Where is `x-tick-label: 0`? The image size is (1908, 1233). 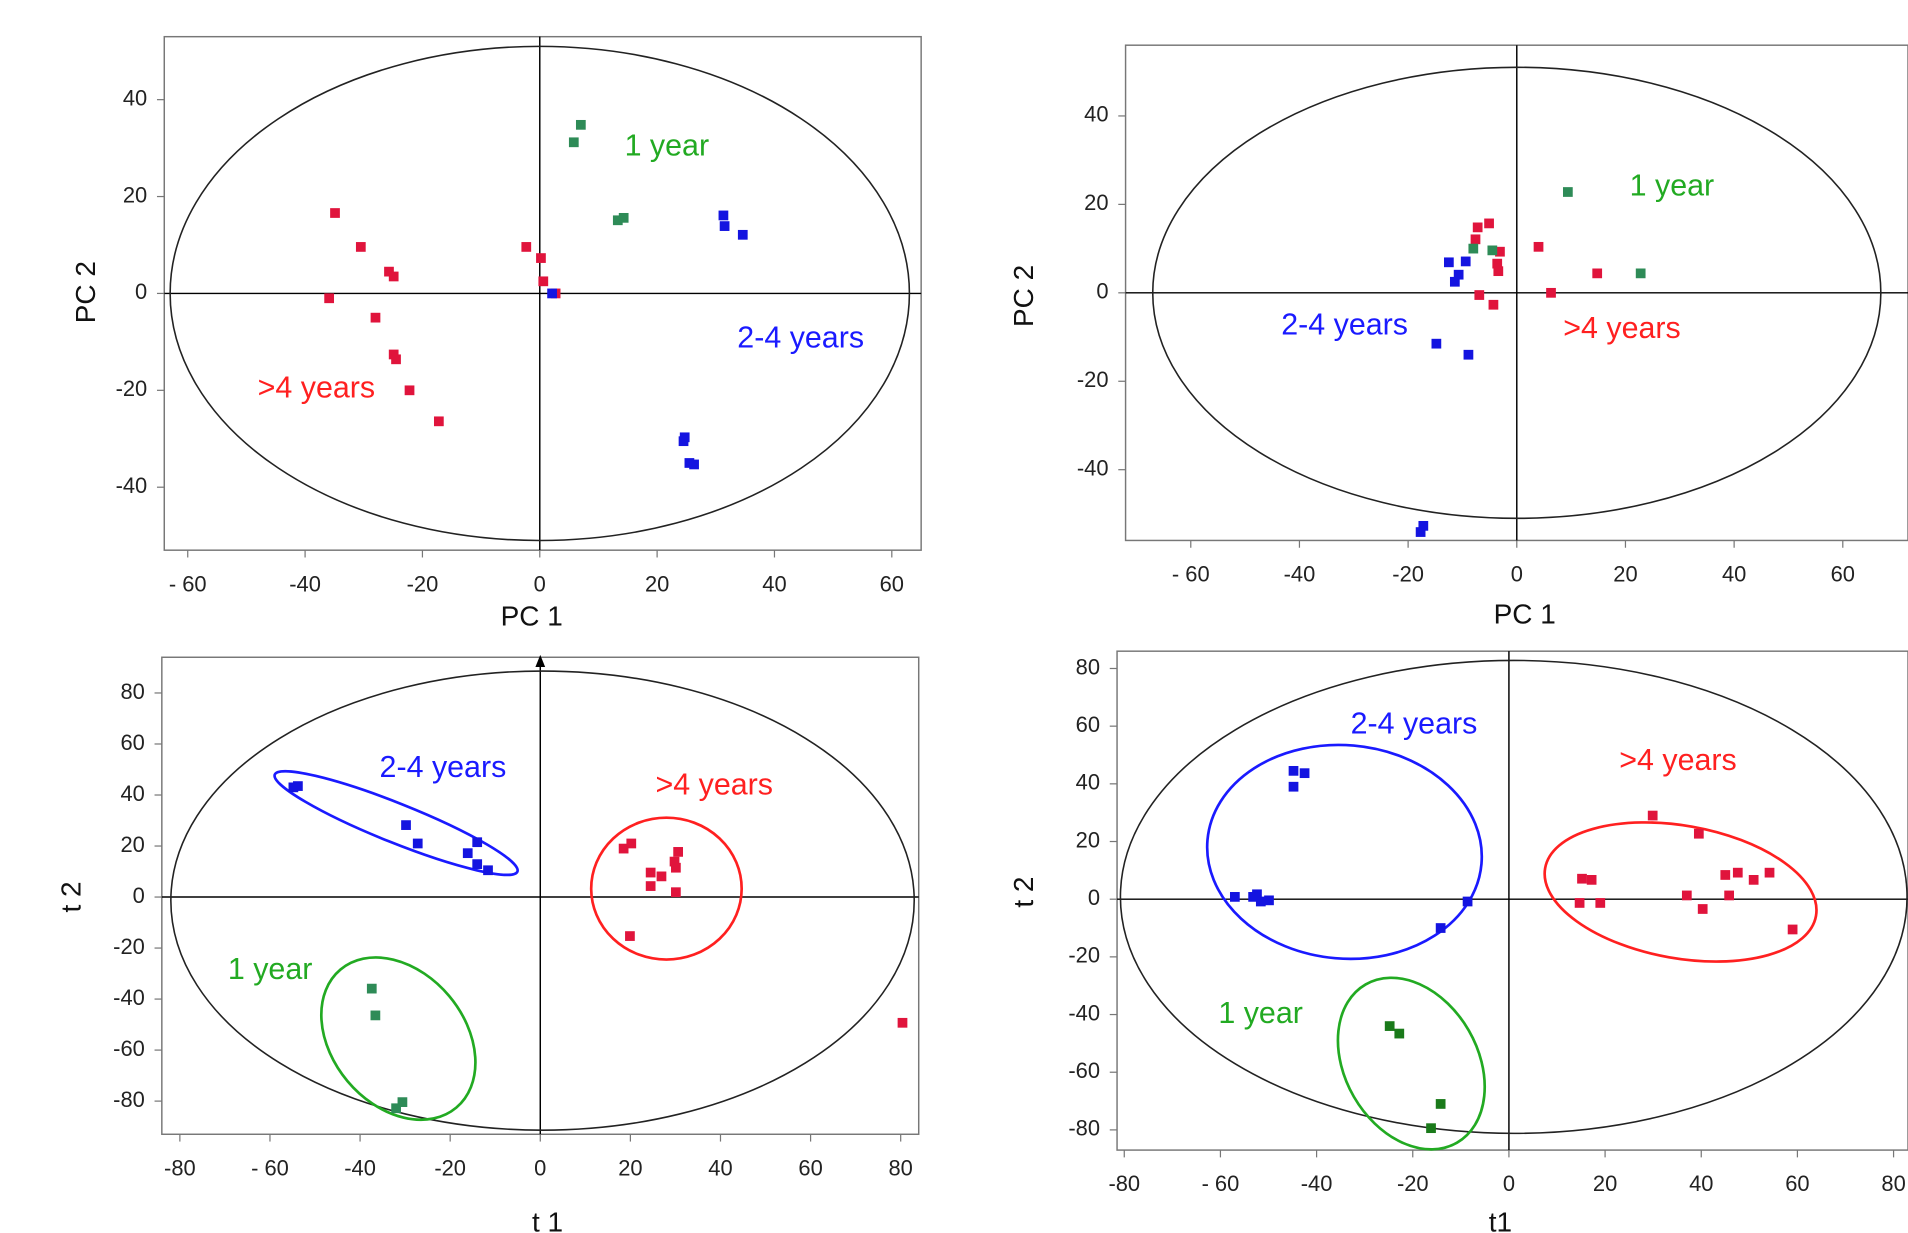 x-tick-label: 0 is located at coordinates (540, 1167).